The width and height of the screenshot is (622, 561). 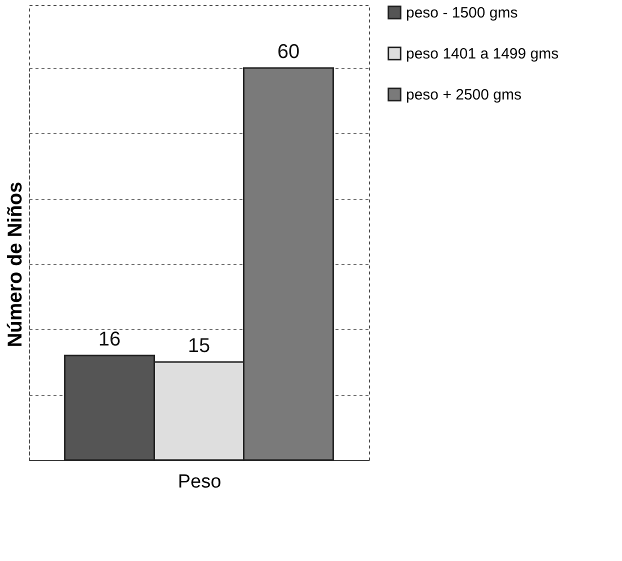 What do you see at coordinates (482, 54) in the screenshot?
I see `legend-label: peso 1401 a 1499 gms` at bounding box center [482, 54].